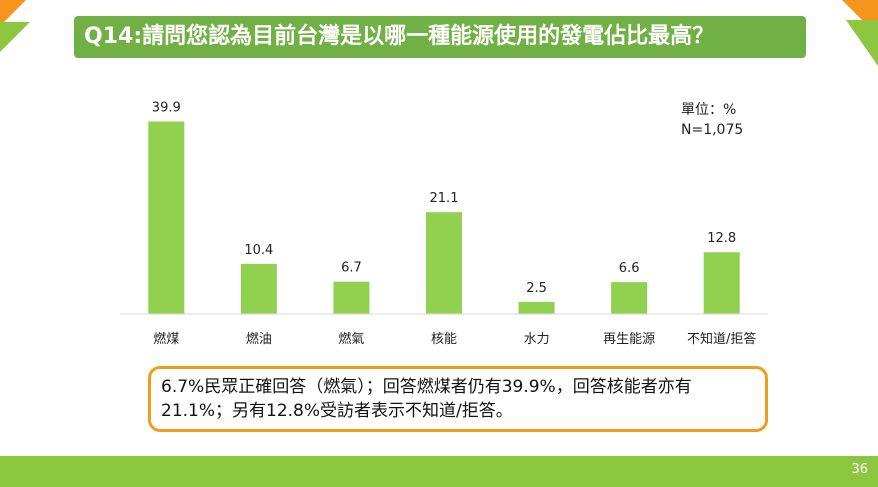  What do you see at coordinates (166, 339) in the screenshot?
I see `category-label-1: 燃煤` at bounding box center [166, 339].